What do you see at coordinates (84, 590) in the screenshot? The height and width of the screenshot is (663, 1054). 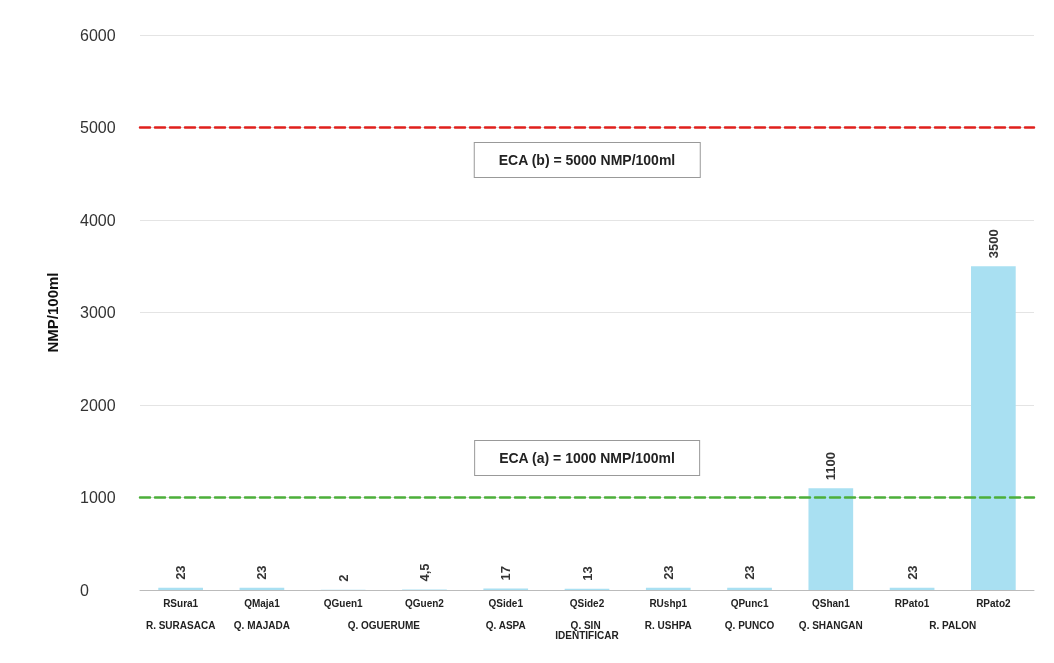 I see `y-tick-label: 0` at bounding box center [84, 590].